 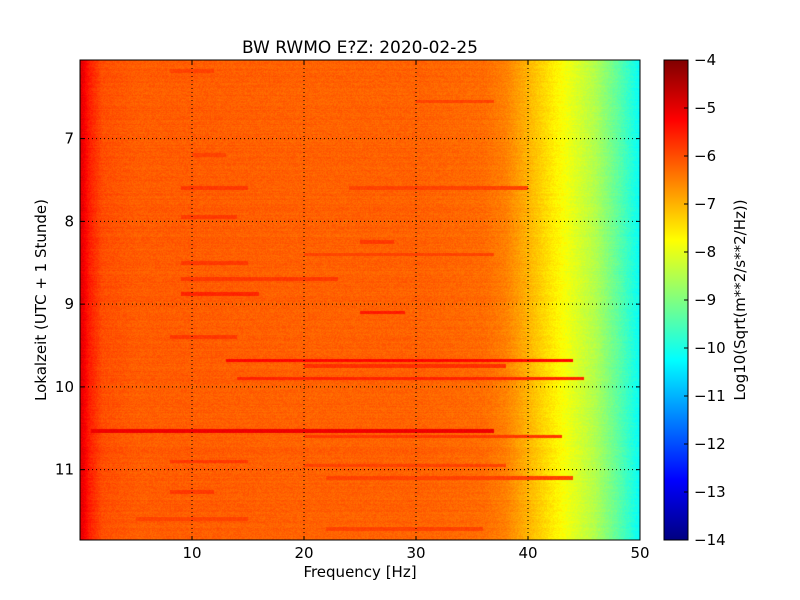 What do you see at coordinates (740, 299) in the screenshot?
I see `colorbar-label: Log10(Sqrt(m**2/s**2/Hz))` at bounding box center [740, 299].